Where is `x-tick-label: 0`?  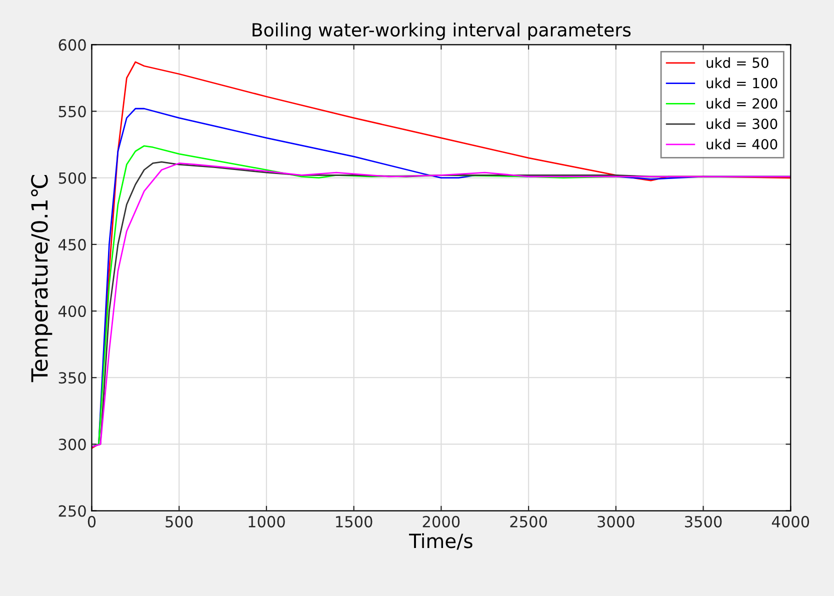
x-tick-label: 0 is located at coordinates (92, 522).